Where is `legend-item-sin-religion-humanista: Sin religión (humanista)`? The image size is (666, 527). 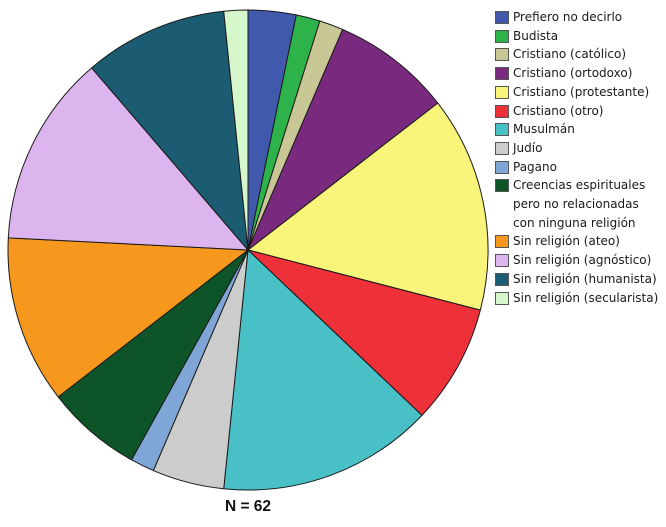
legend-item-sin-religion-humanista: Sin religión (humanista) is located at coordinates (580, 279).